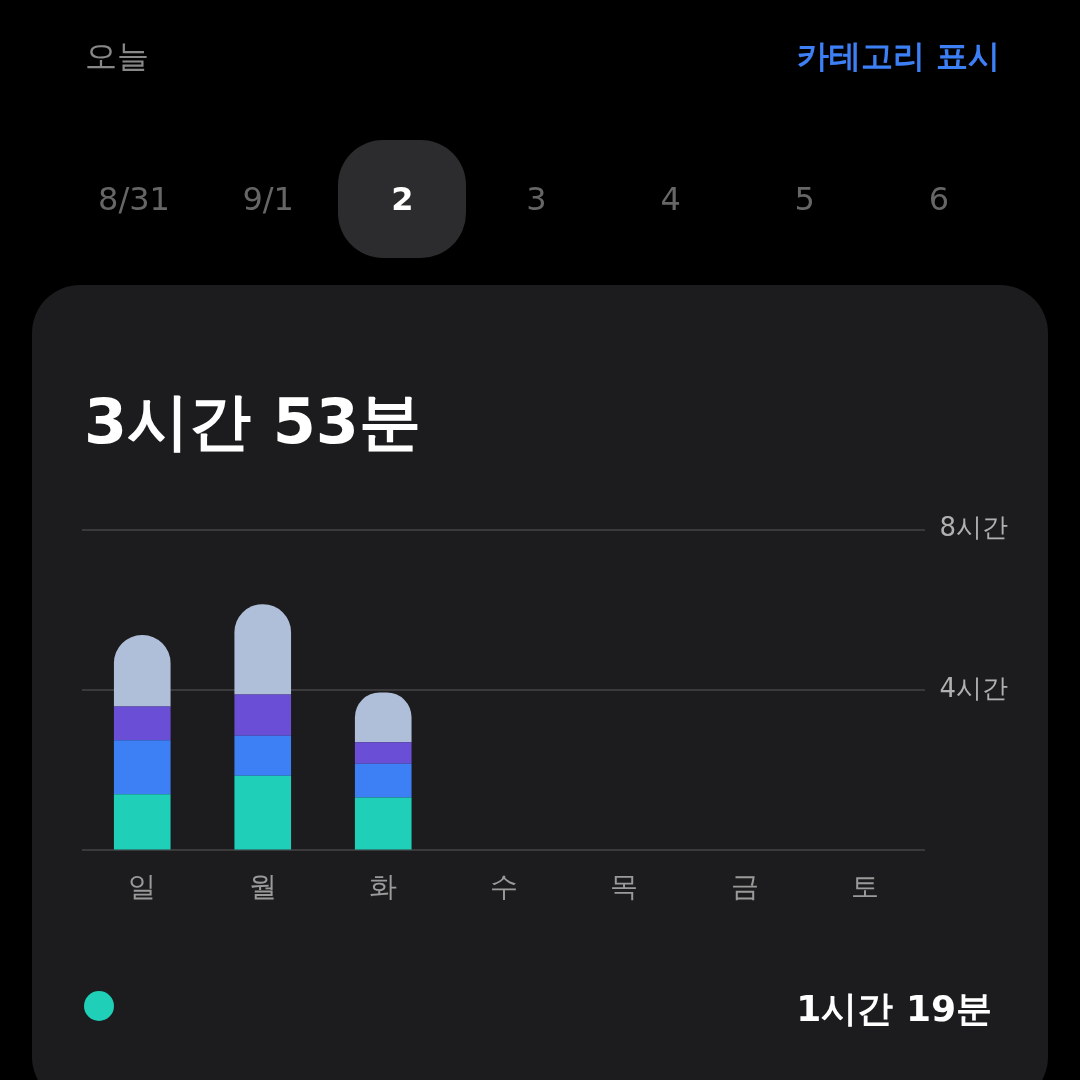 This screenshot has width=1080, height=1080. I want to click on text: 5, so click(804, 199).